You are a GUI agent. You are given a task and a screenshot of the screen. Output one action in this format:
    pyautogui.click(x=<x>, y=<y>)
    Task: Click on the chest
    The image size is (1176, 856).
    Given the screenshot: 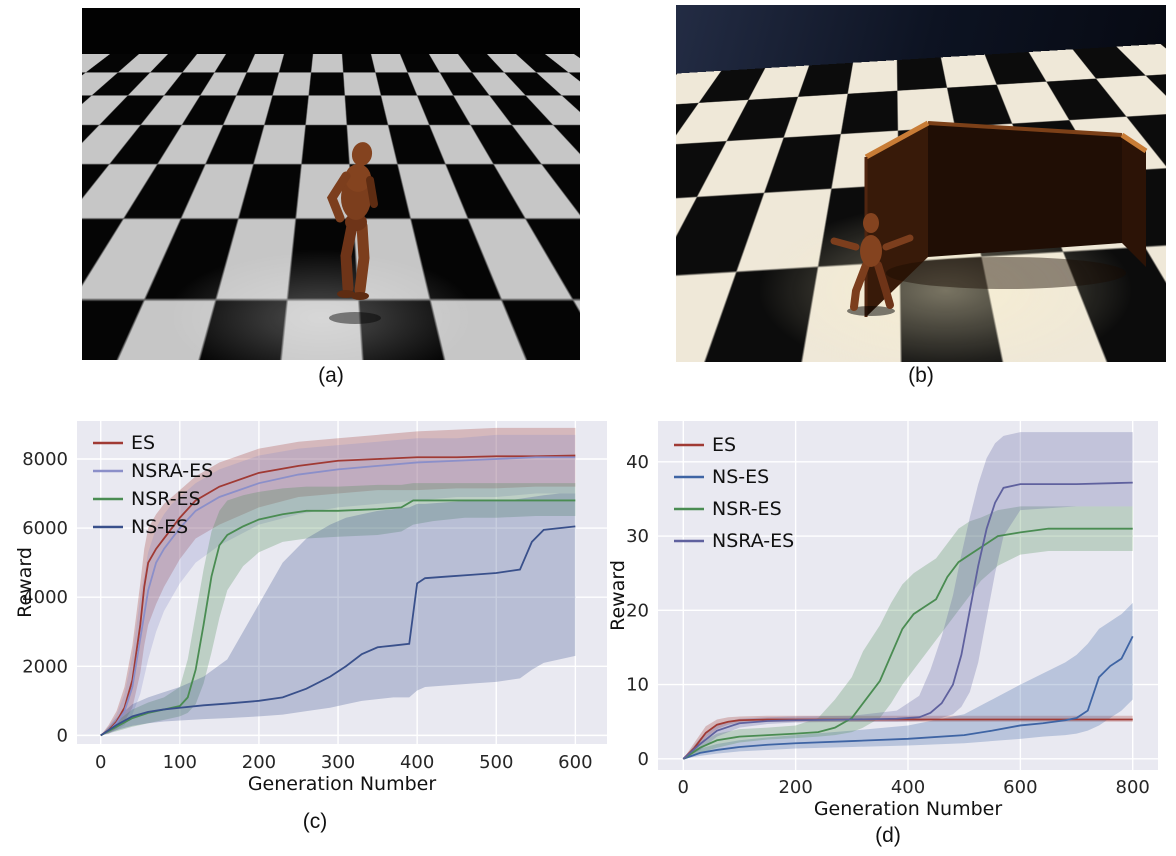 What is the action you would take?
    pyautogui.click(x=358, y=178)
    